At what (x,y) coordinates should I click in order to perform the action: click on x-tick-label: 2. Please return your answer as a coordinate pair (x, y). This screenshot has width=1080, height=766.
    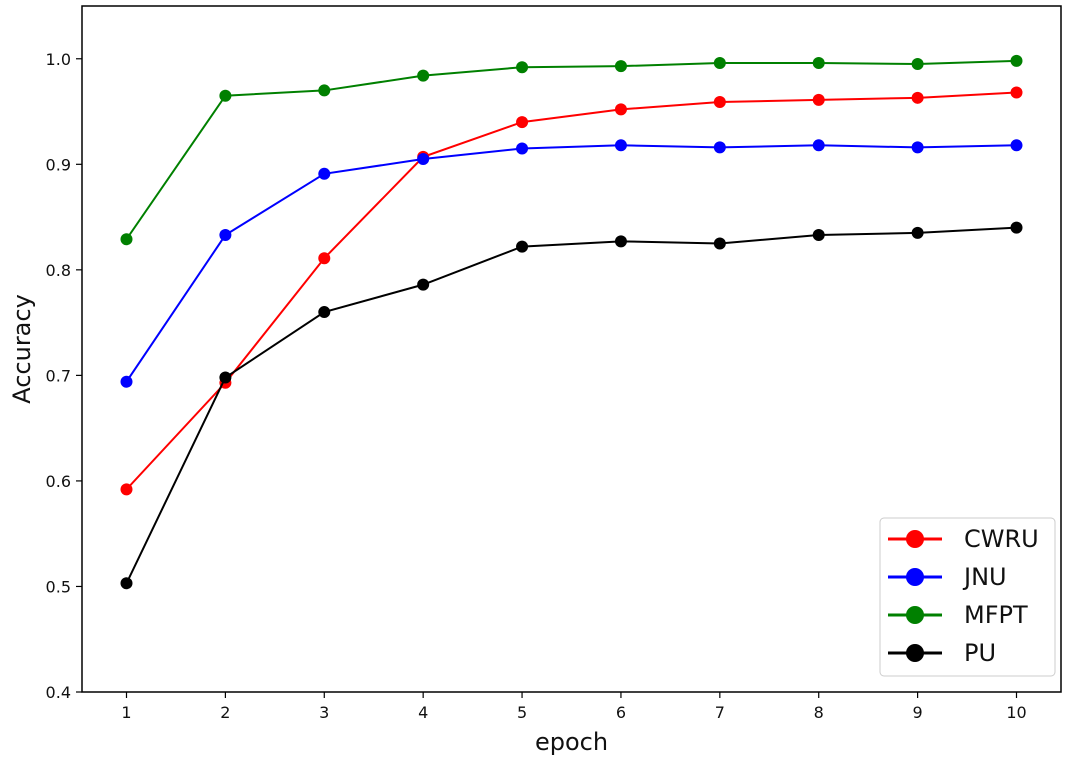
    Looking at the image, I should click on (225, 712).